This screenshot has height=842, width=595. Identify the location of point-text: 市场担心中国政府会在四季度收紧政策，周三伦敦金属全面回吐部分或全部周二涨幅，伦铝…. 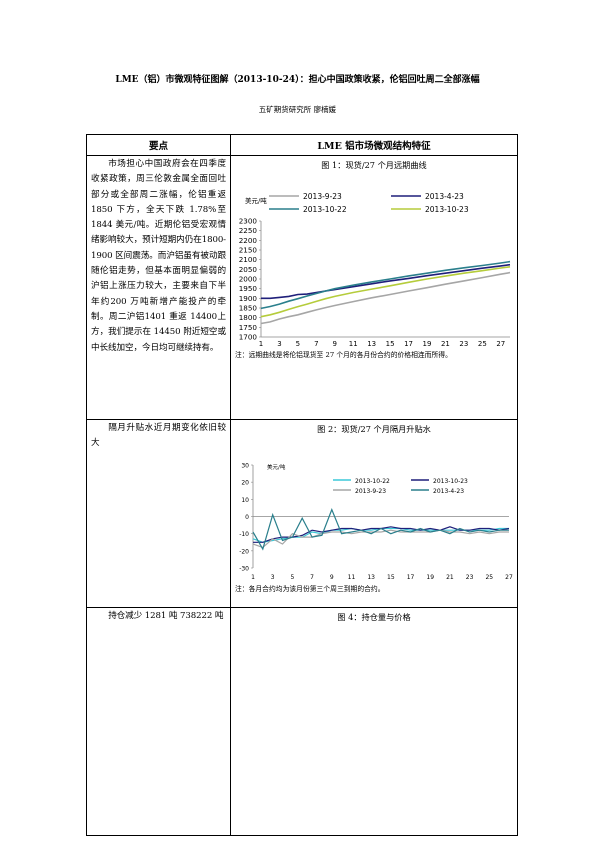
(158, 256).